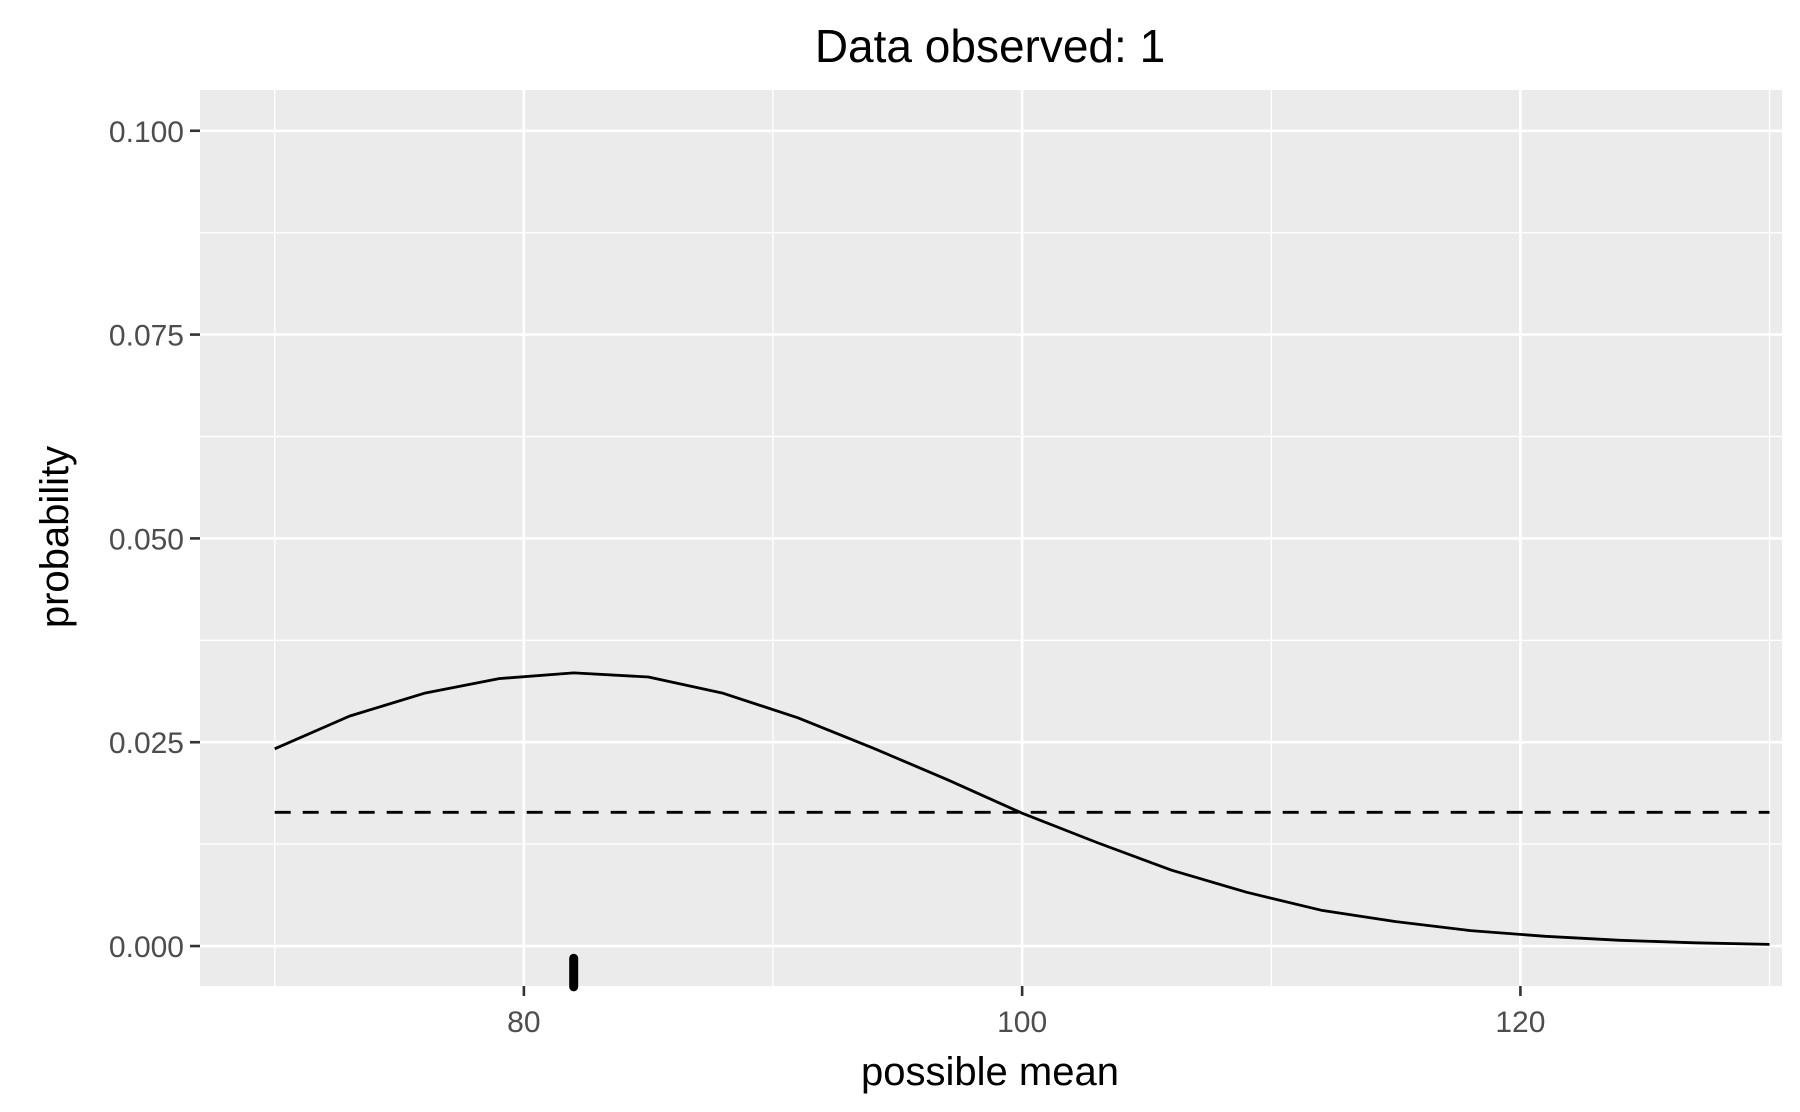  I want to click on x-tick-label: 120, so click(1520, 1022).